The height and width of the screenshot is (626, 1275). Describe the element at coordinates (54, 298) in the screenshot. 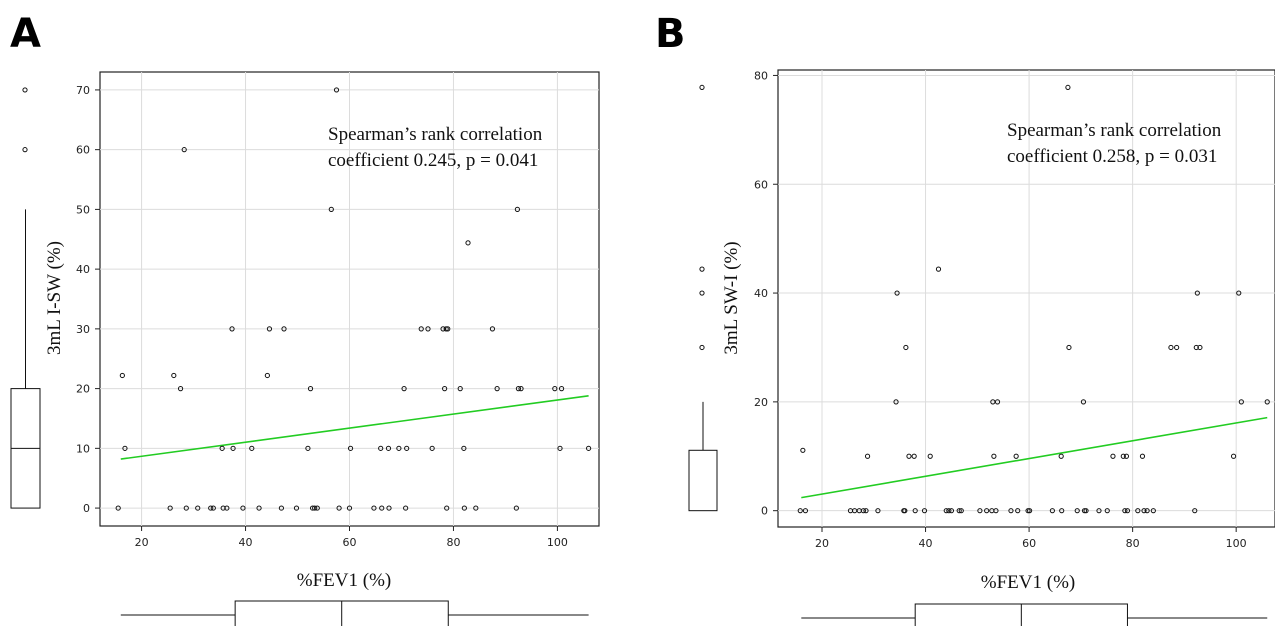

I see `panel-a-y-axis-label: 3mL I-SW (%)` at that location.